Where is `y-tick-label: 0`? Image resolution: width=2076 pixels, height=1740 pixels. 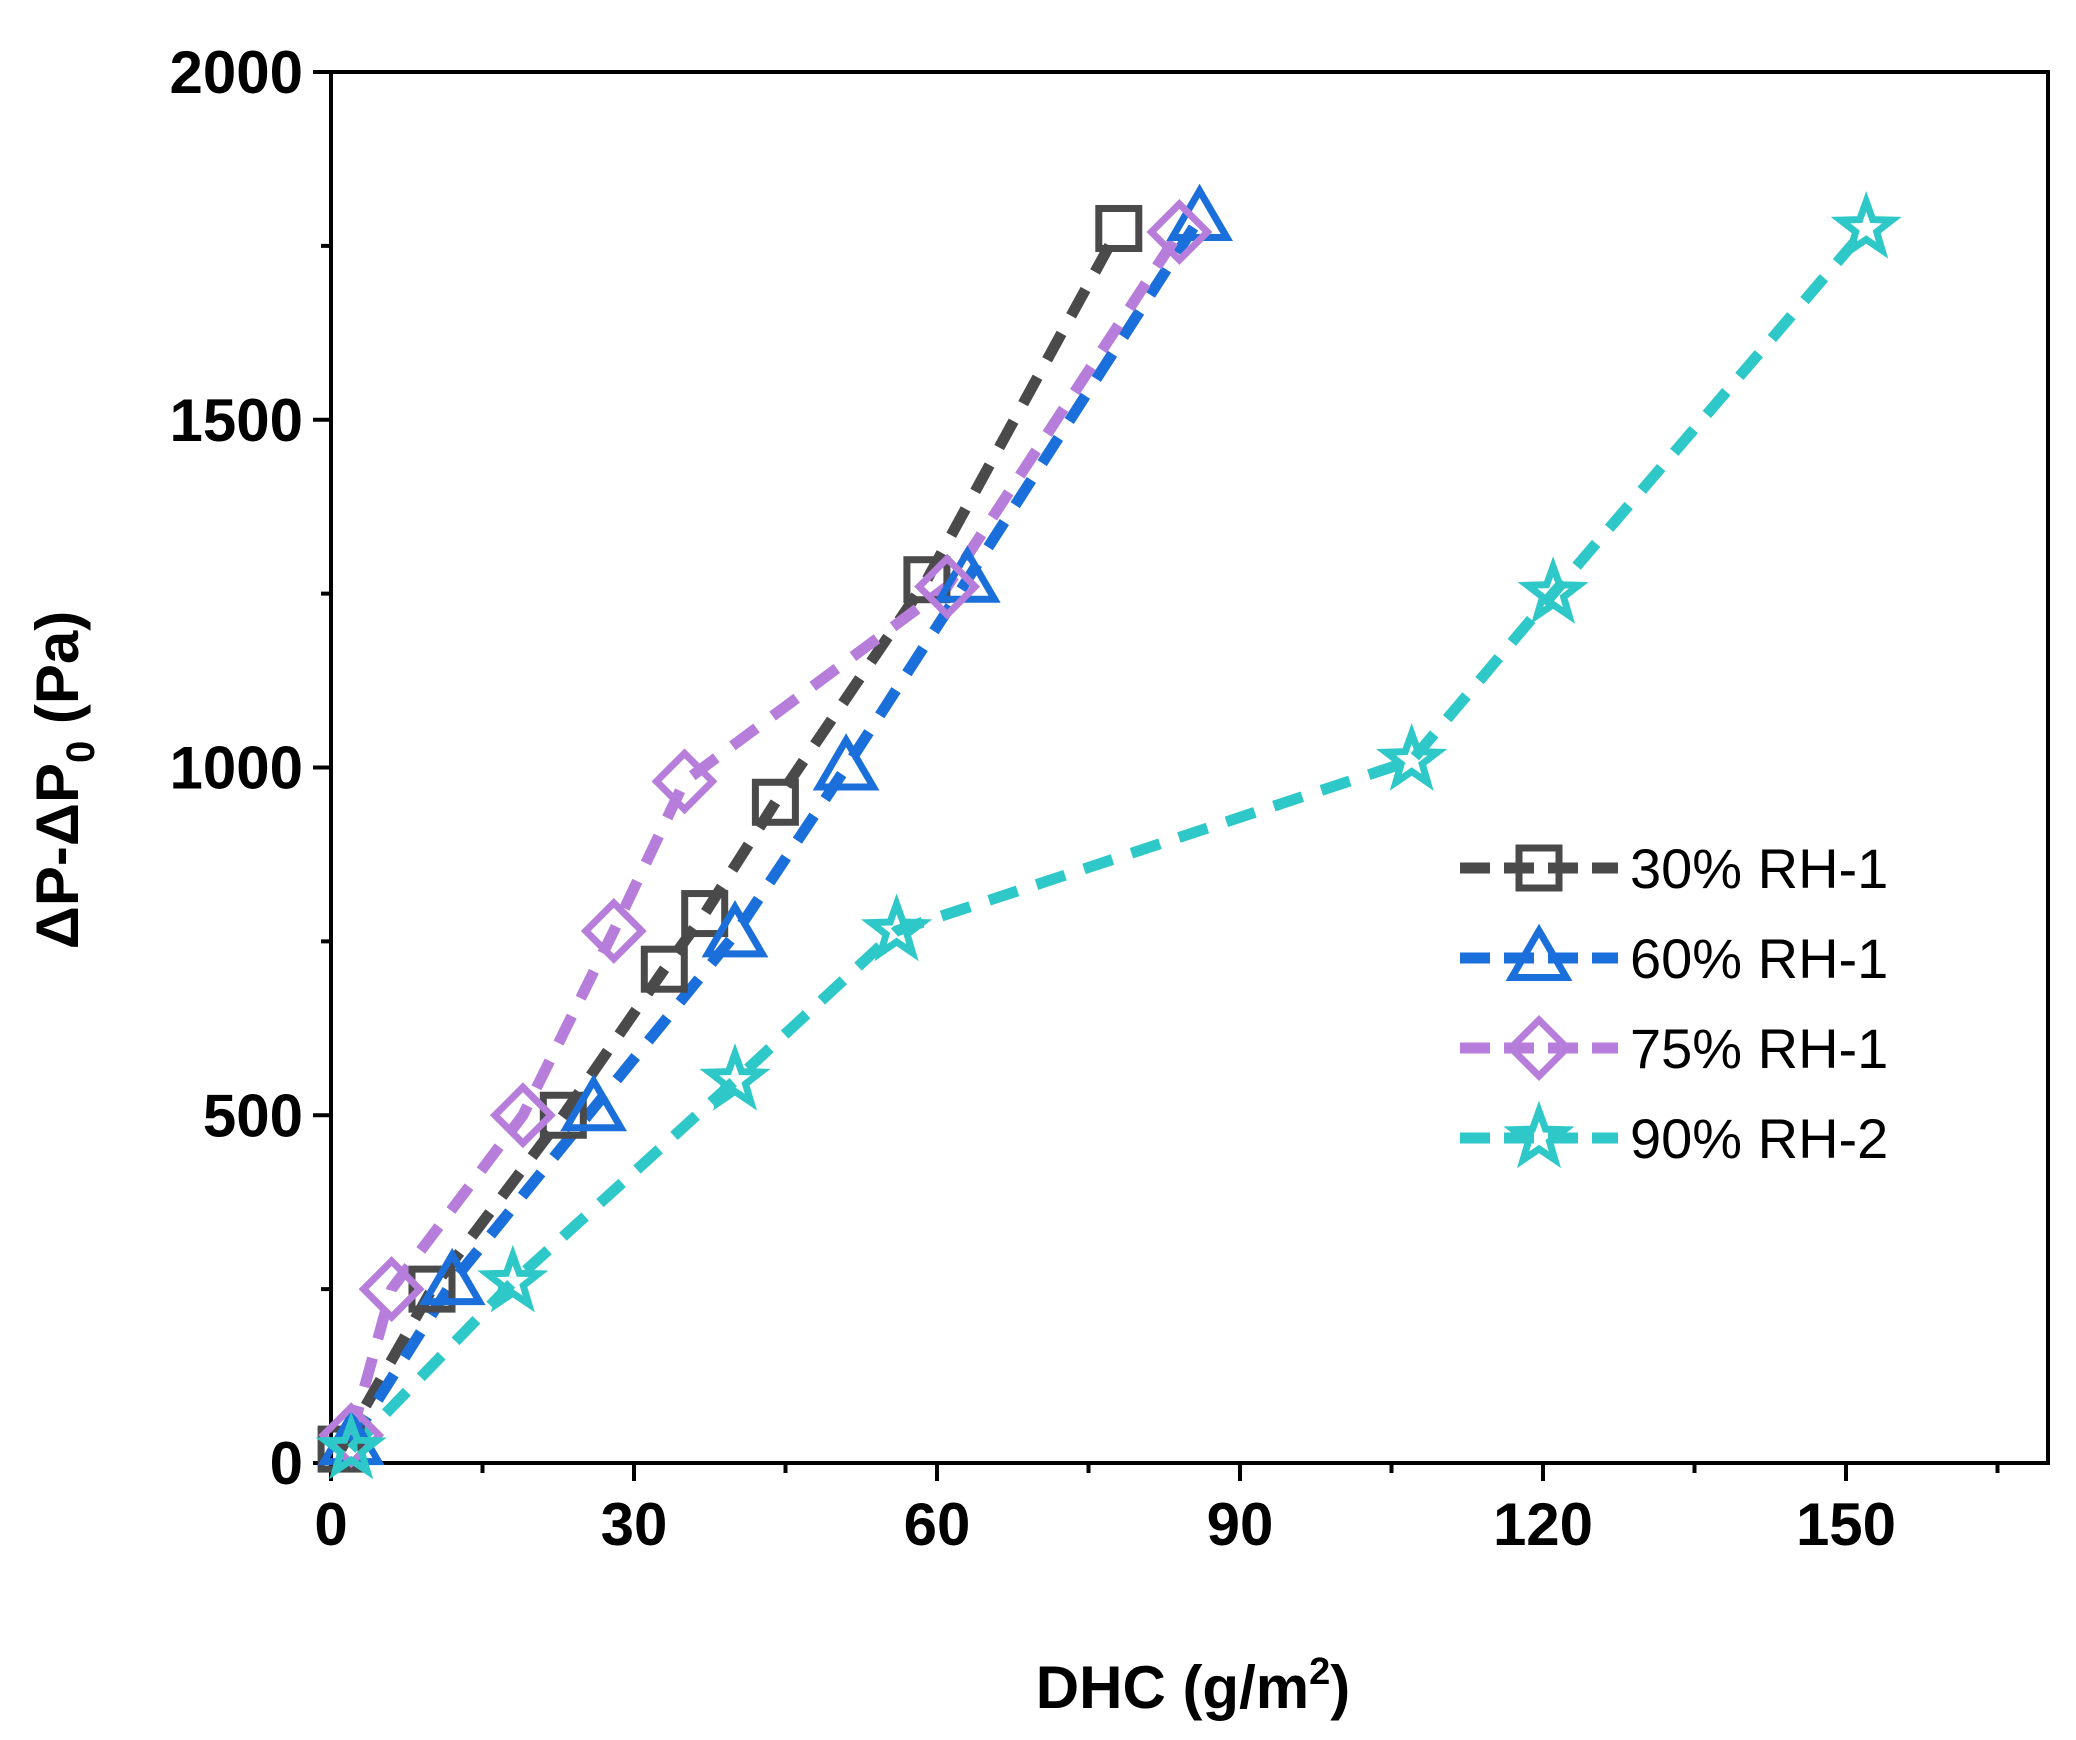
y-tick-label: 0 is located at coordinates (286, 1463).